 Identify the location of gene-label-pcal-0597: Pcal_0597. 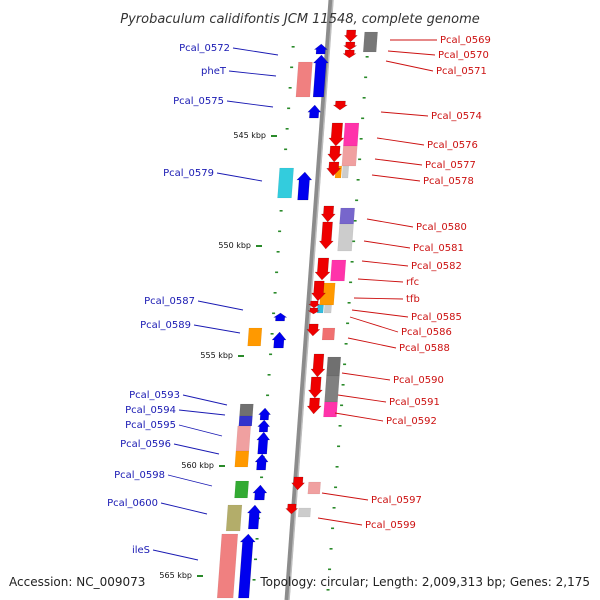
(396, 500).